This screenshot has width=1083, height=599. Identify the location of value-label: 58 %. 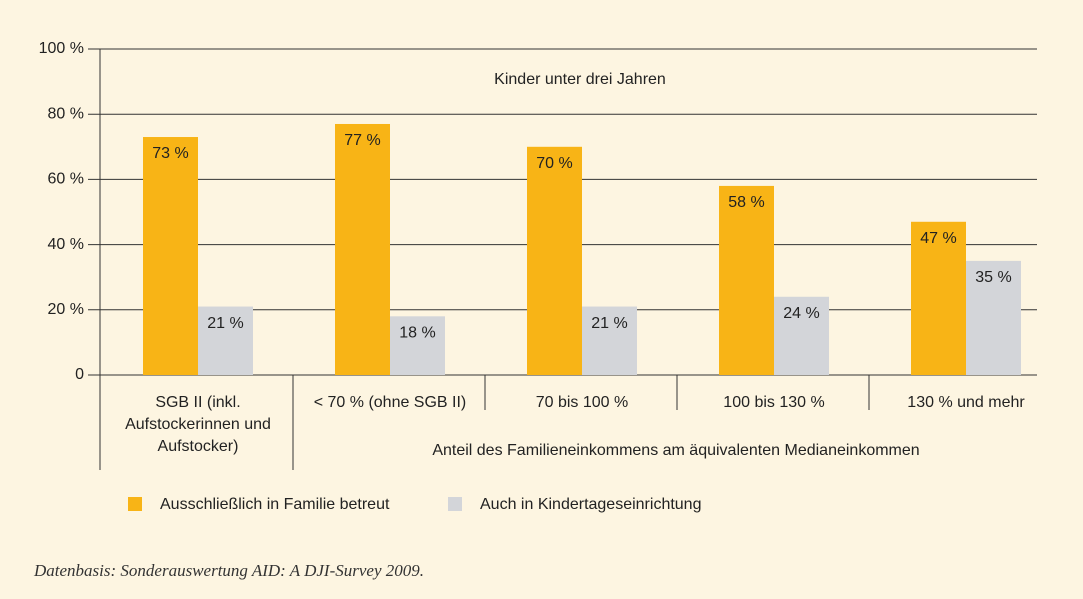
(746, 202).